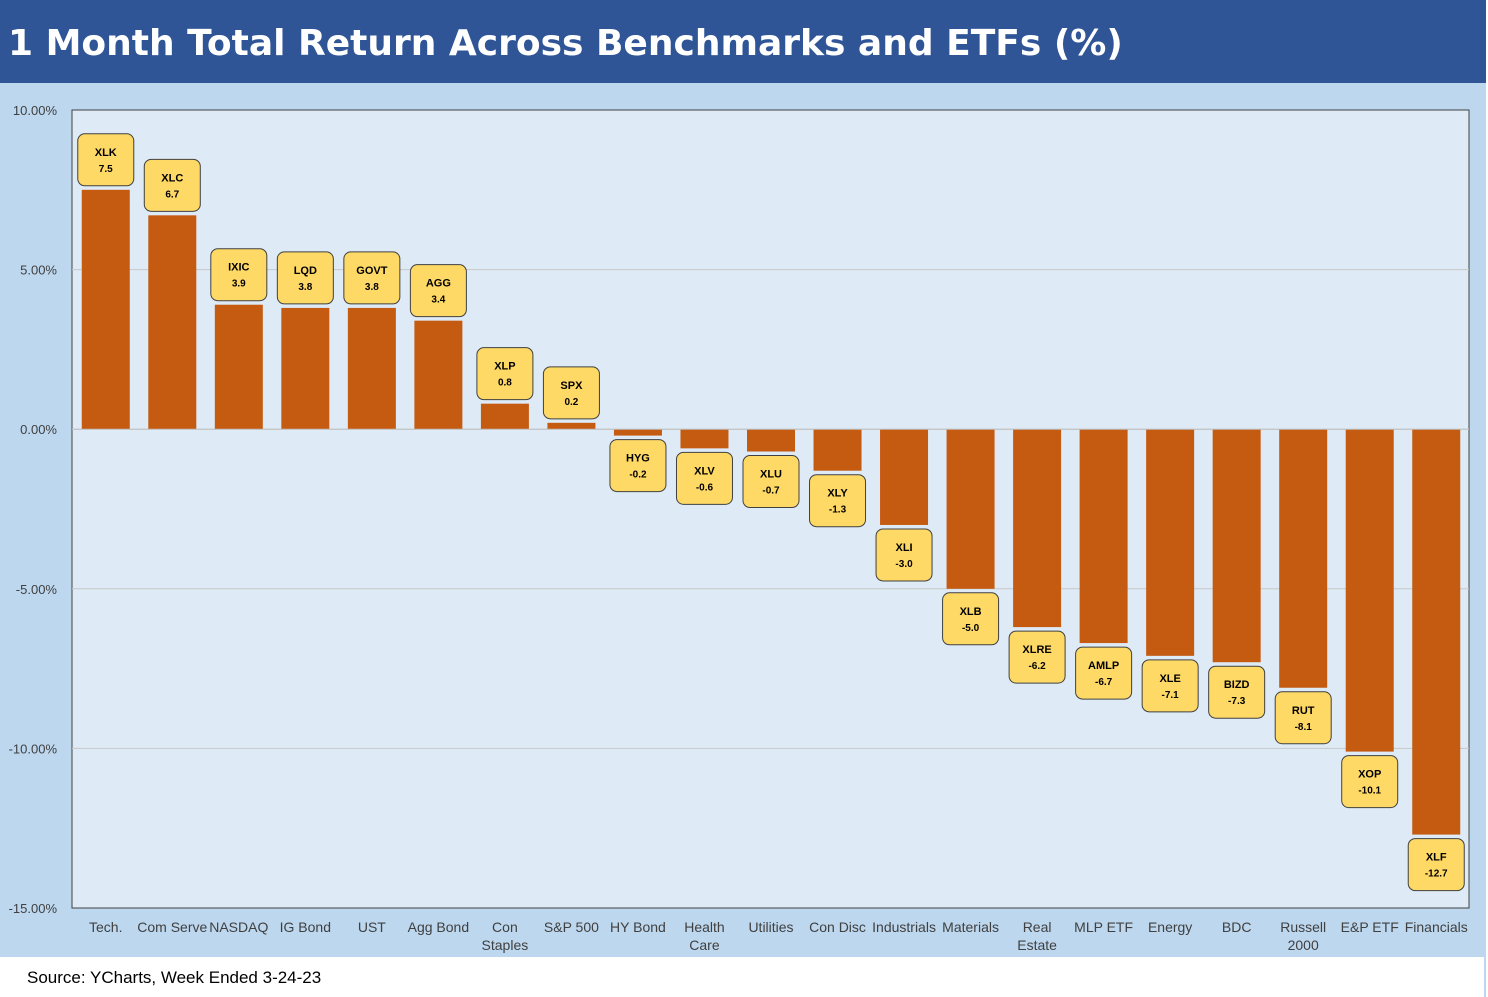 This screenshot has width=1488, height=997. Describe the element at coordinates (1104, 682) in the screenshot. I see `data-label-value: -6.7` at that location.